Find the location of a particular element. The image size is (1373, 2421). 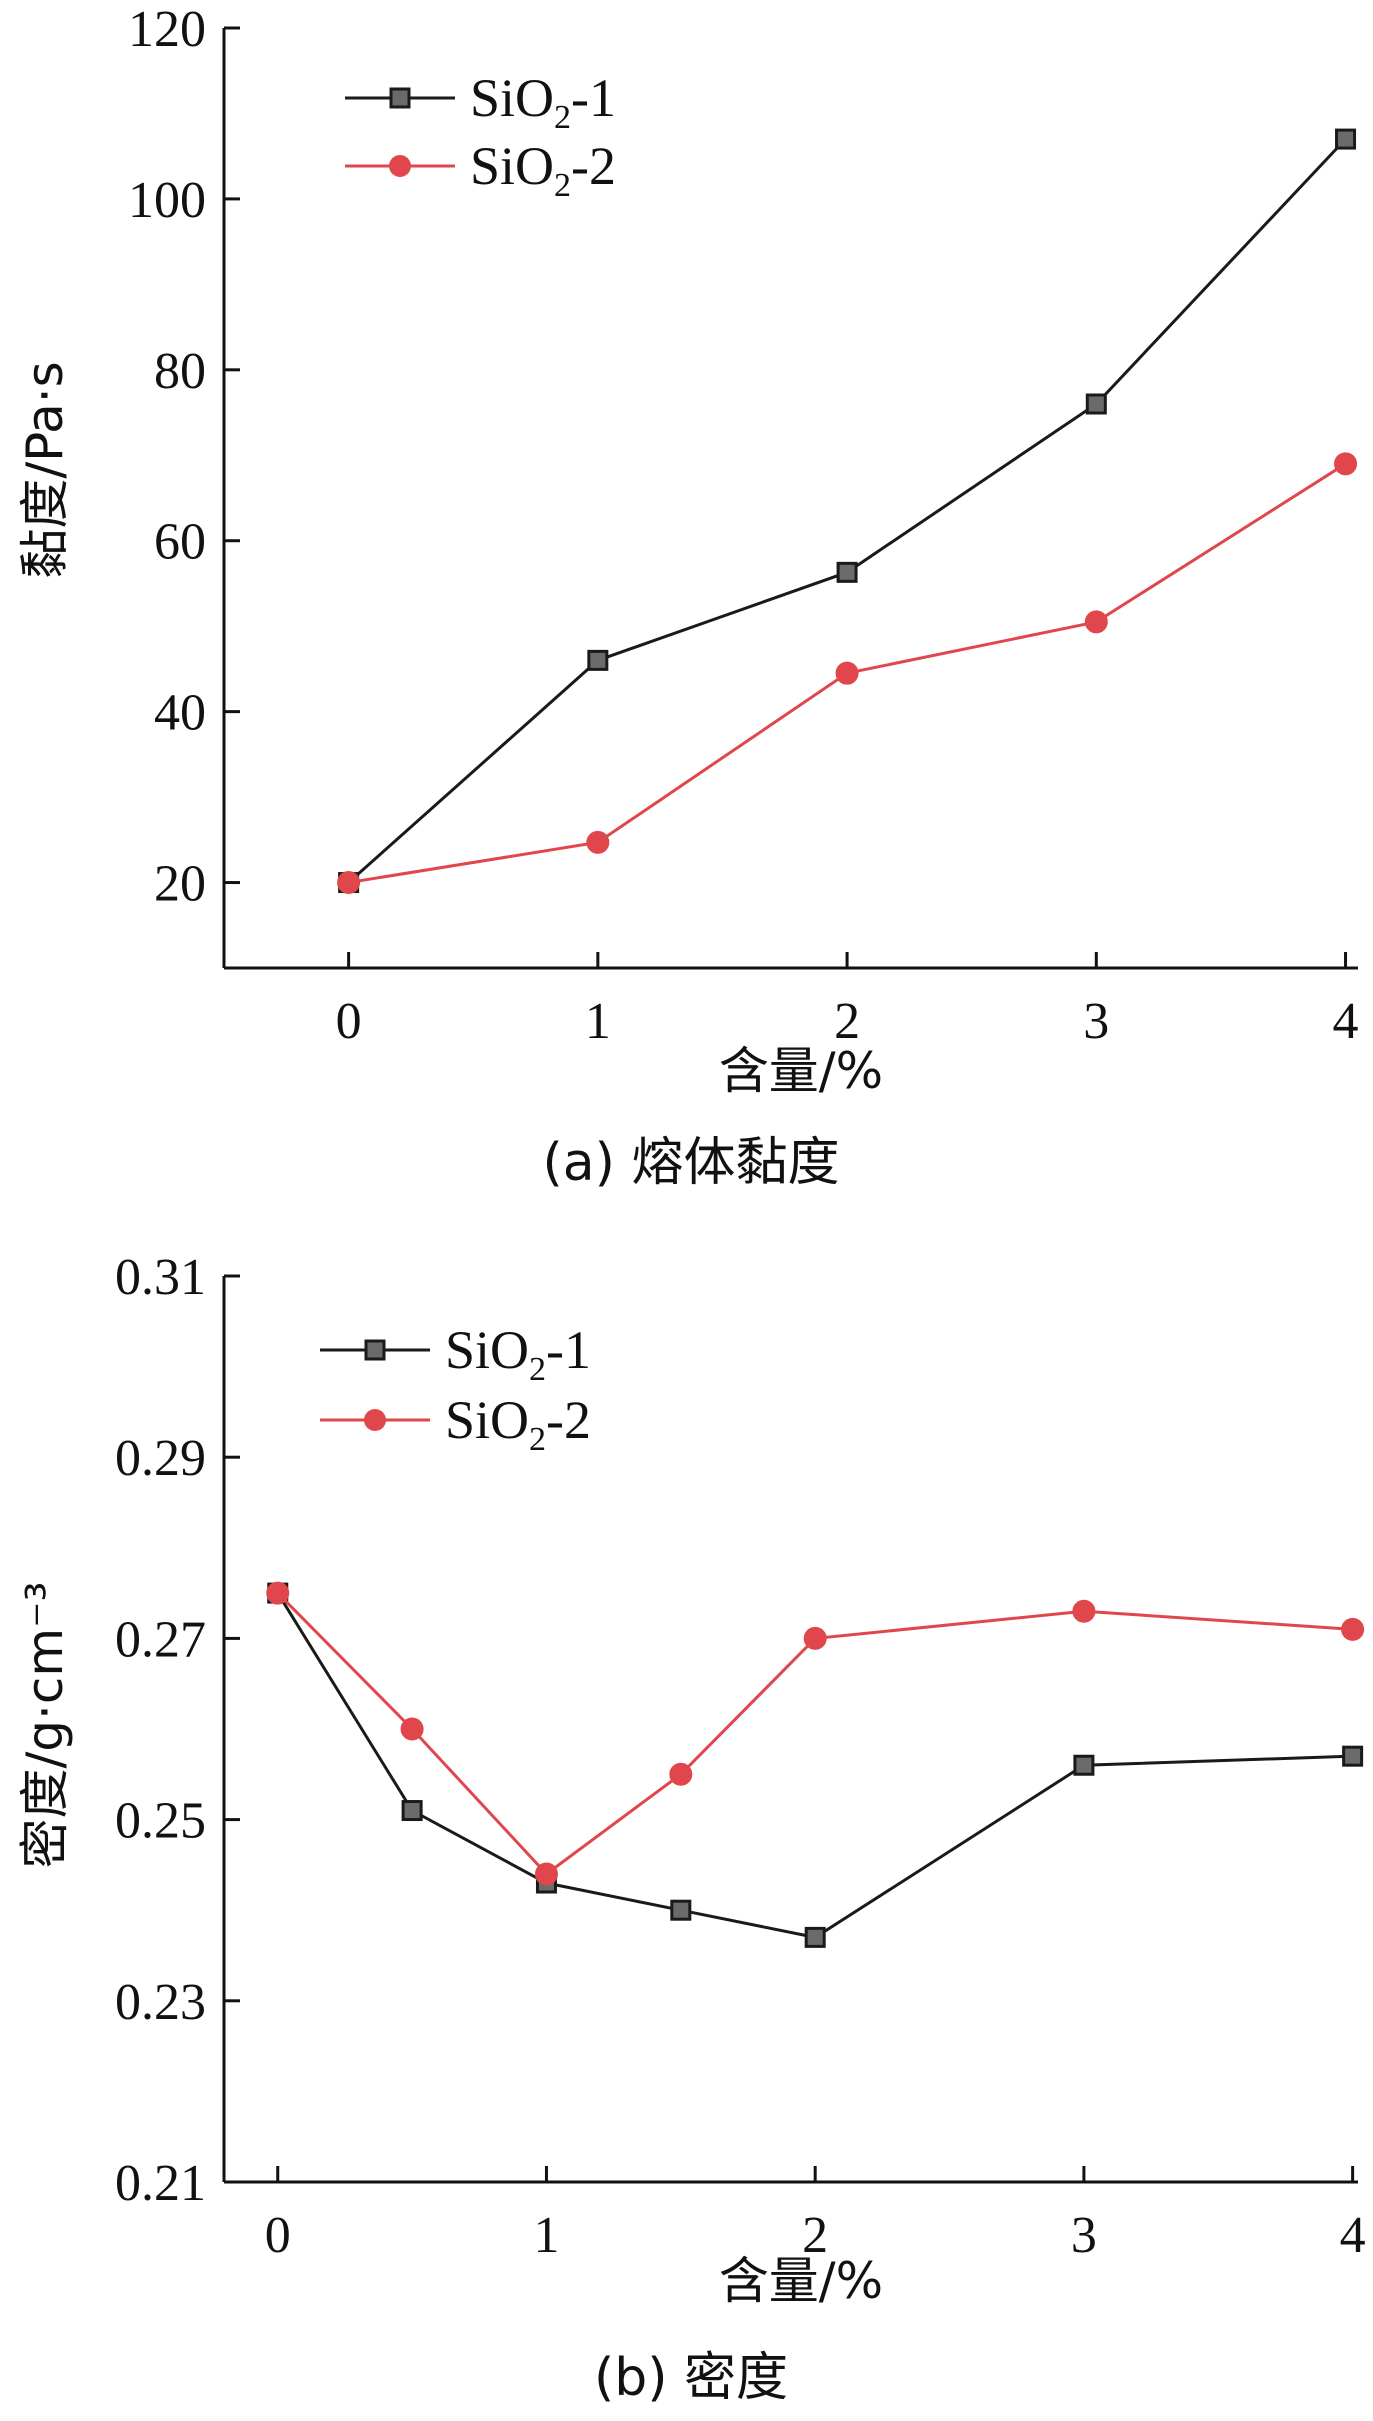

chart-caption: (b) 密度 is located at coordinates (691, 2378).